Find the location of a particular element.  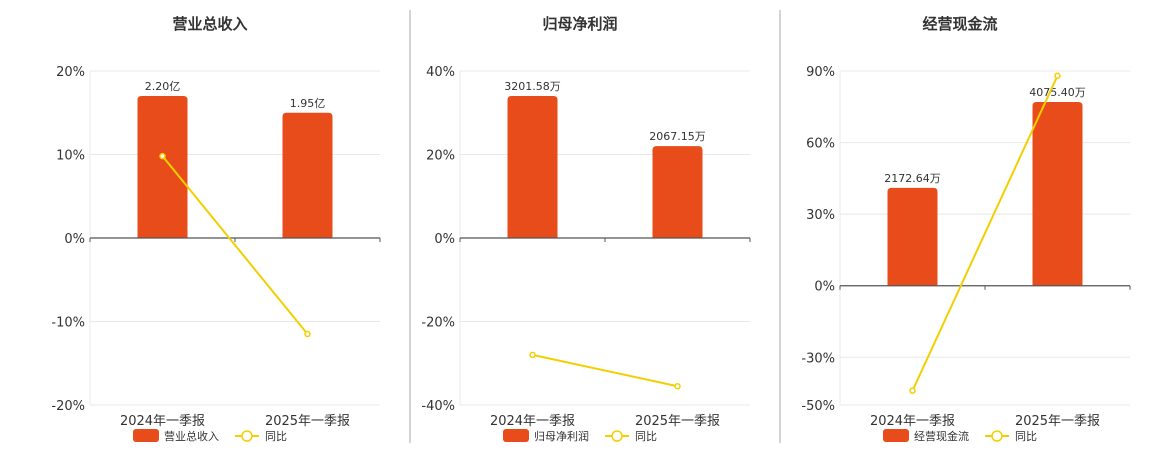

bar-data-label: 4075.40万 is located at coordinates (1057, 92).